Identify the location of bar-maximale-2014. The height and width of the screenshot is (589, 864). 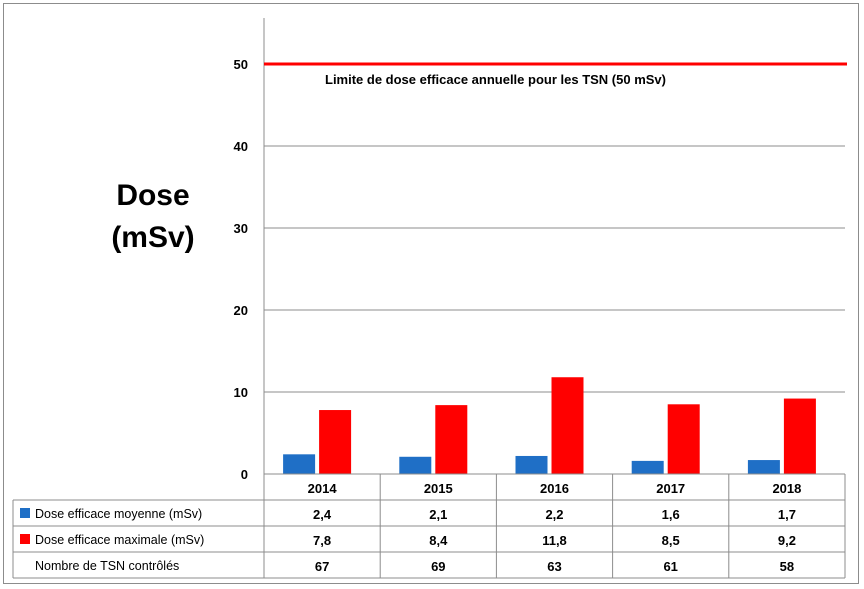
(335, 442).